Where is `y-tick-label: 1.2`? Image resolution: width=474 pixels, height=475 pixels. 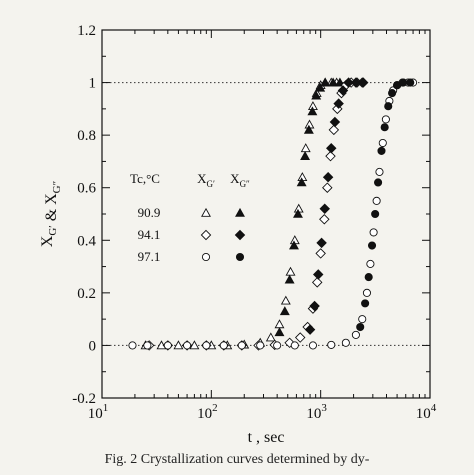 y-tick-label: 1.2 is located at coordinates (86, 31).